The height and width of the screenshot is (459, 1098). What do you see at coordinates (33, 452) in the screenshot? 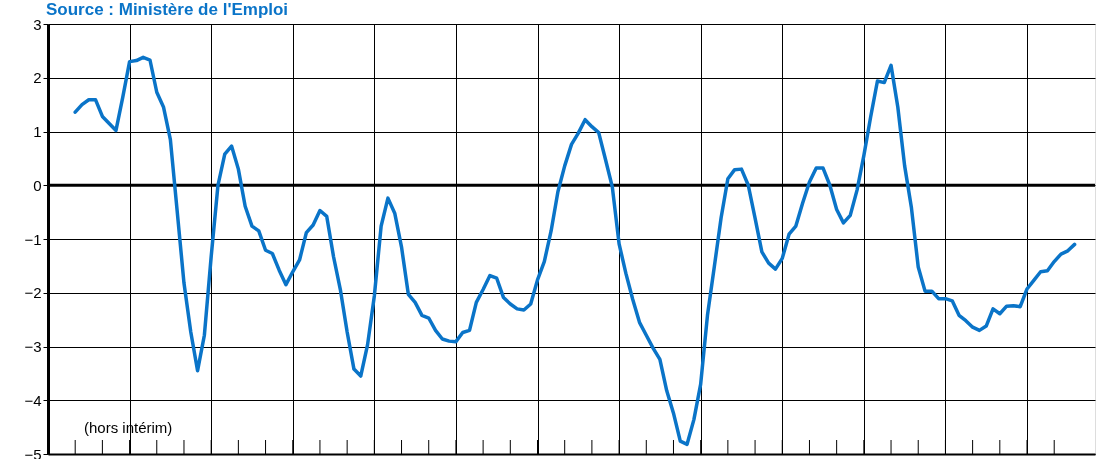
I see `y-tick-label: −5` at bounding box center [33, 452].